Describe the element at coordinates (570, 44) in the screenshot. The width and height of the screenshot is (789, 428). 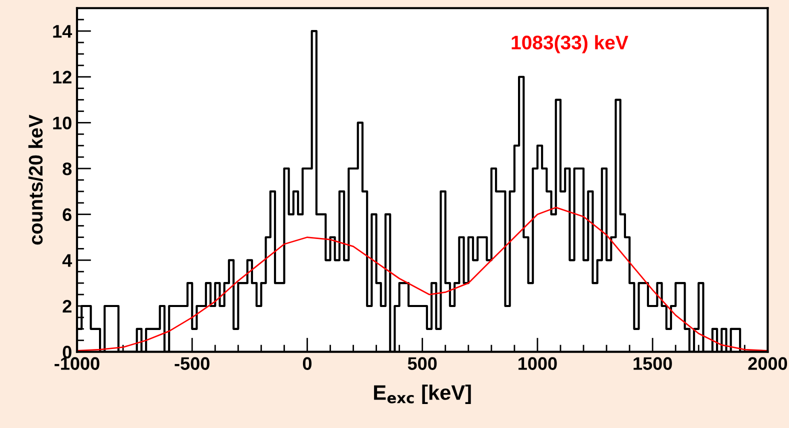
I see `annotation: 1083(33) keV` at that location.